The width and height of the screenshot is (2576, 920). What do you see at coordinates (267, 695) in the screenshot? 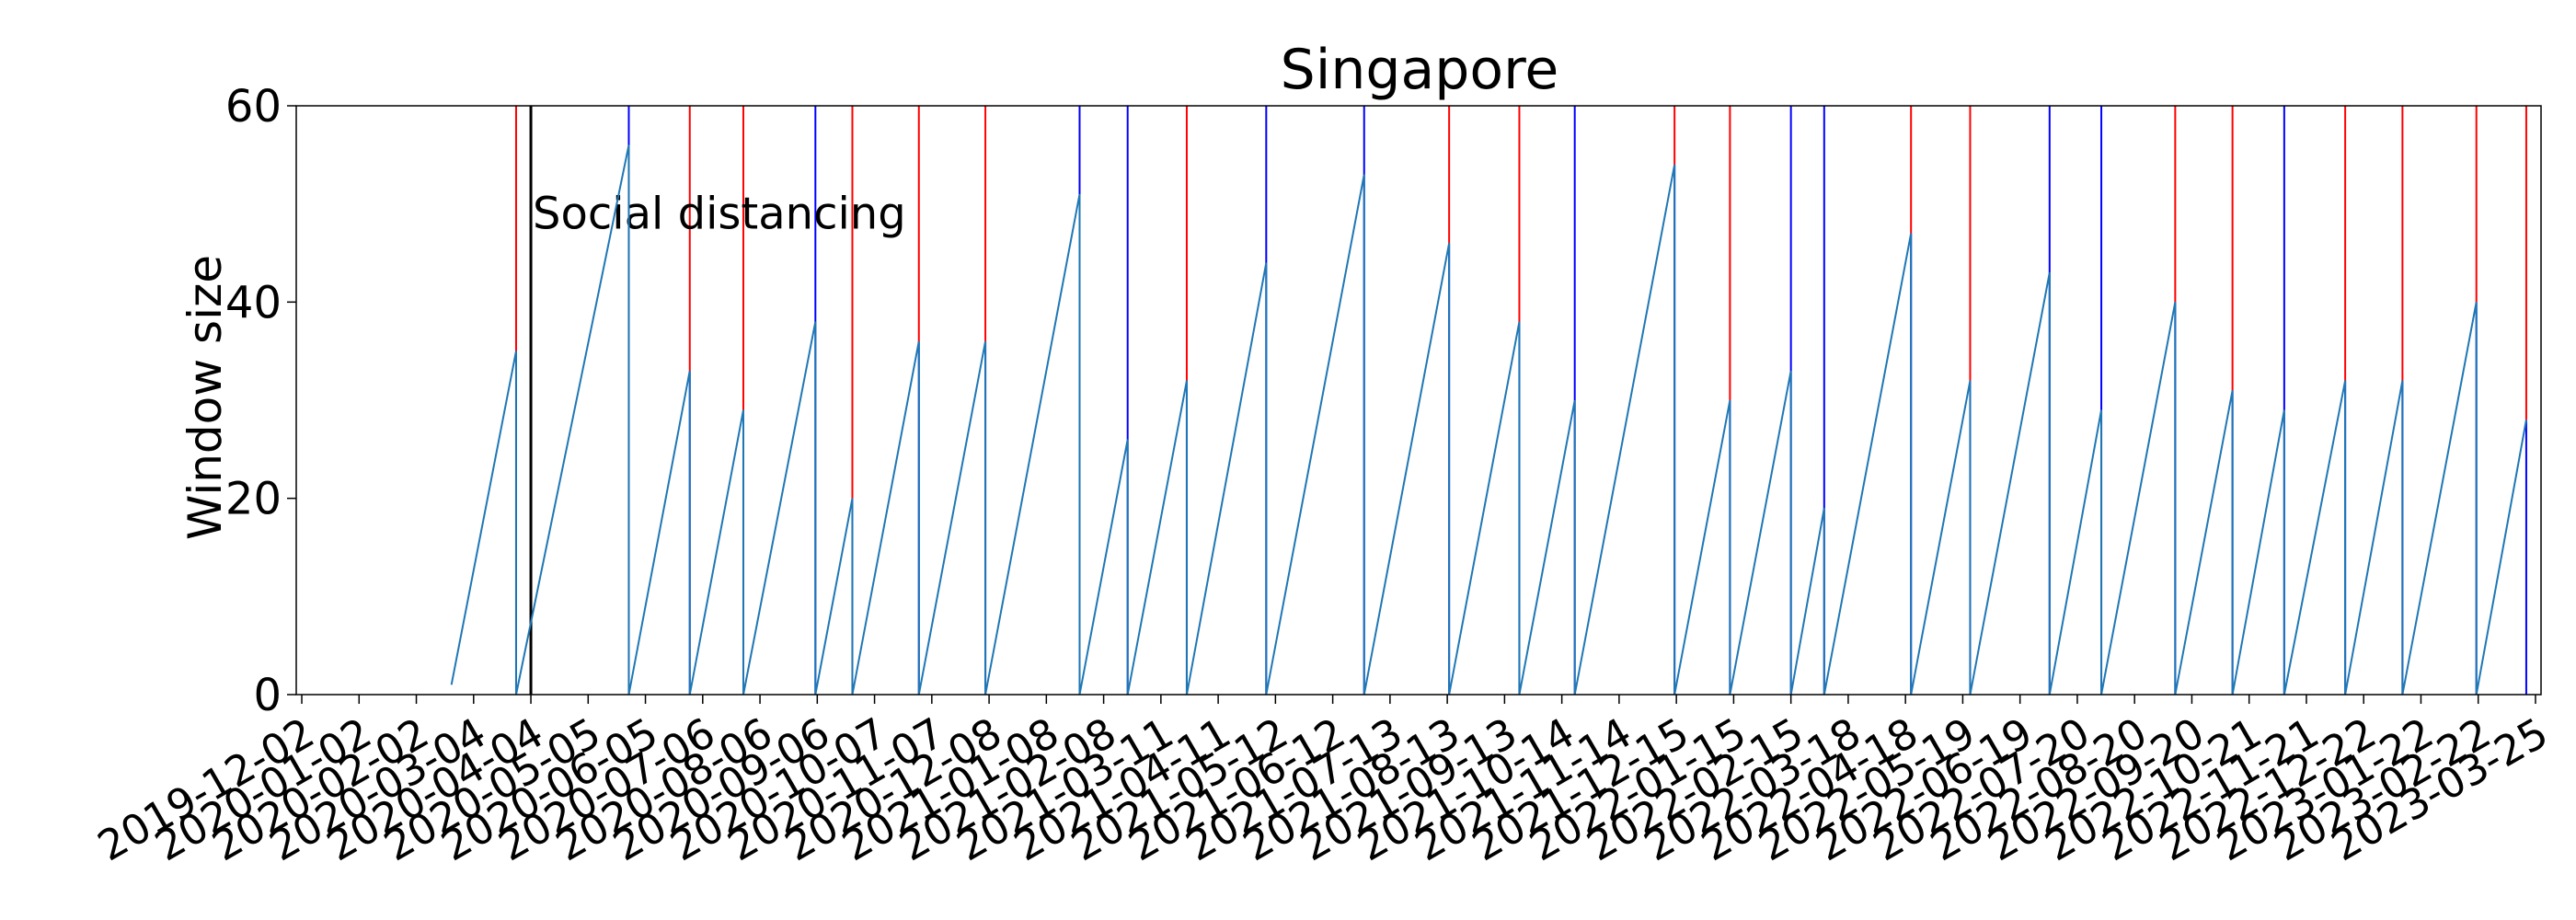
I see `y-tick-label: 0` at bounding box center [267, 695].